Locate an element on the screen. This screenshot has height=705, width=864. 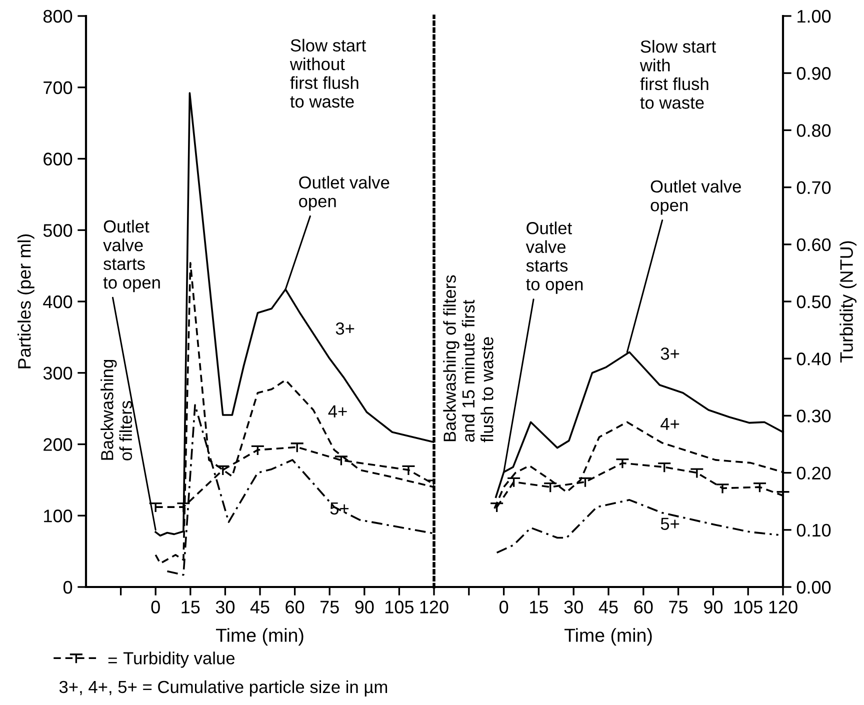
y2-tick-label: 1.00 is located at coordinates (814, 16).